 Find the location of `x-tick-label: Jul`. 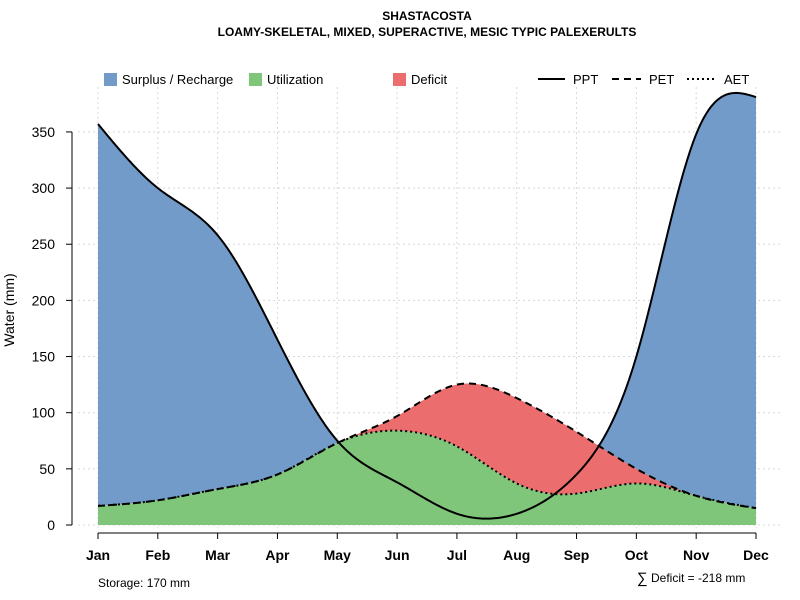

x-tick-label: Jul is located at coordinates (457, 555).